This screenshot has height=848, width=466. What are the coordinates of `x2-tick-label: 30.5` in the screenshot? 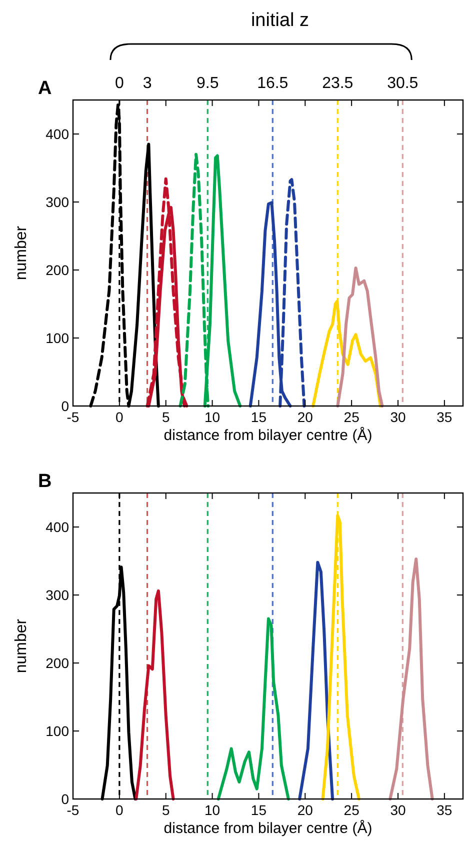 It's located at (402, 83).